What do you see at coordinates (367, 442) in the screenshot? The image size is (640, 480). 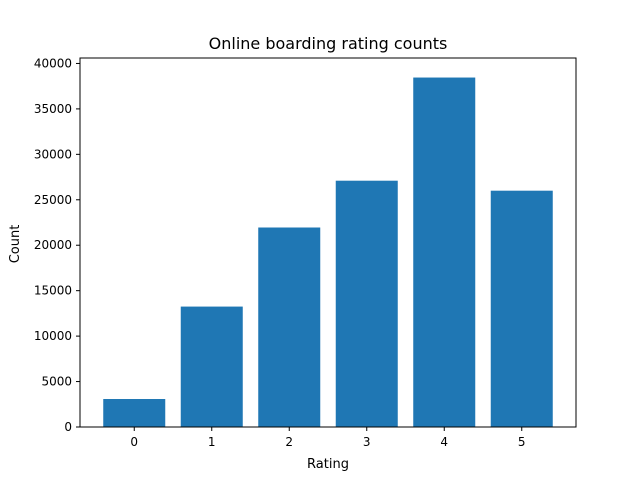 I see `x-tick-label-3: 3` at bounding box center [367, 442].